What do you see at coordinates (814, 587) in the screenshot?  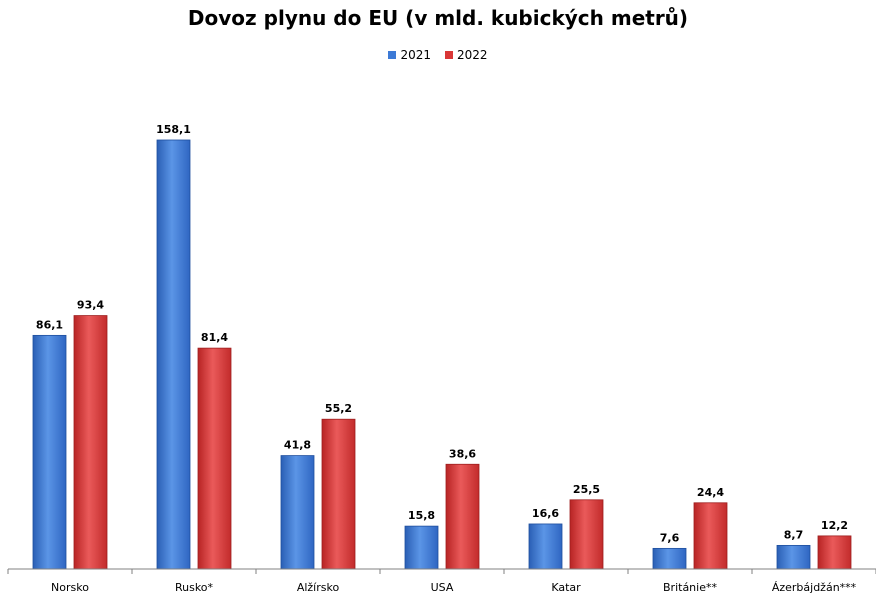 I see `category-label-6: Ázerbájdžán***` at bounding box center [814, 587].